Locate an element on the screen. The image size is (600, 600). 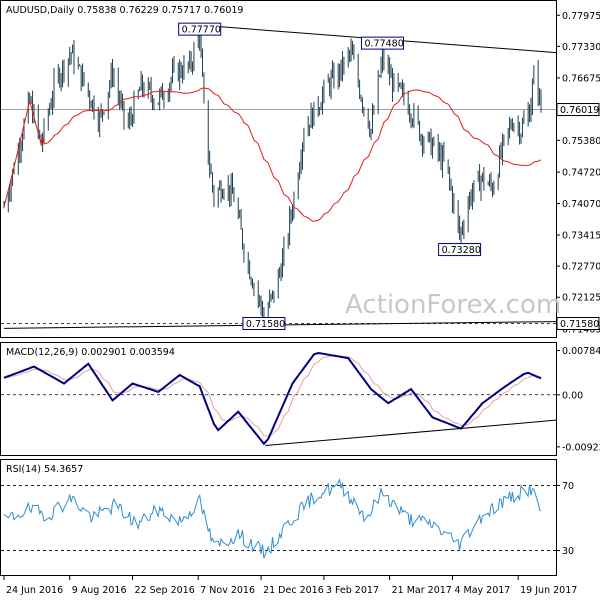
rsi-y-tick-label: 30 is located at coordinates (568, 551).